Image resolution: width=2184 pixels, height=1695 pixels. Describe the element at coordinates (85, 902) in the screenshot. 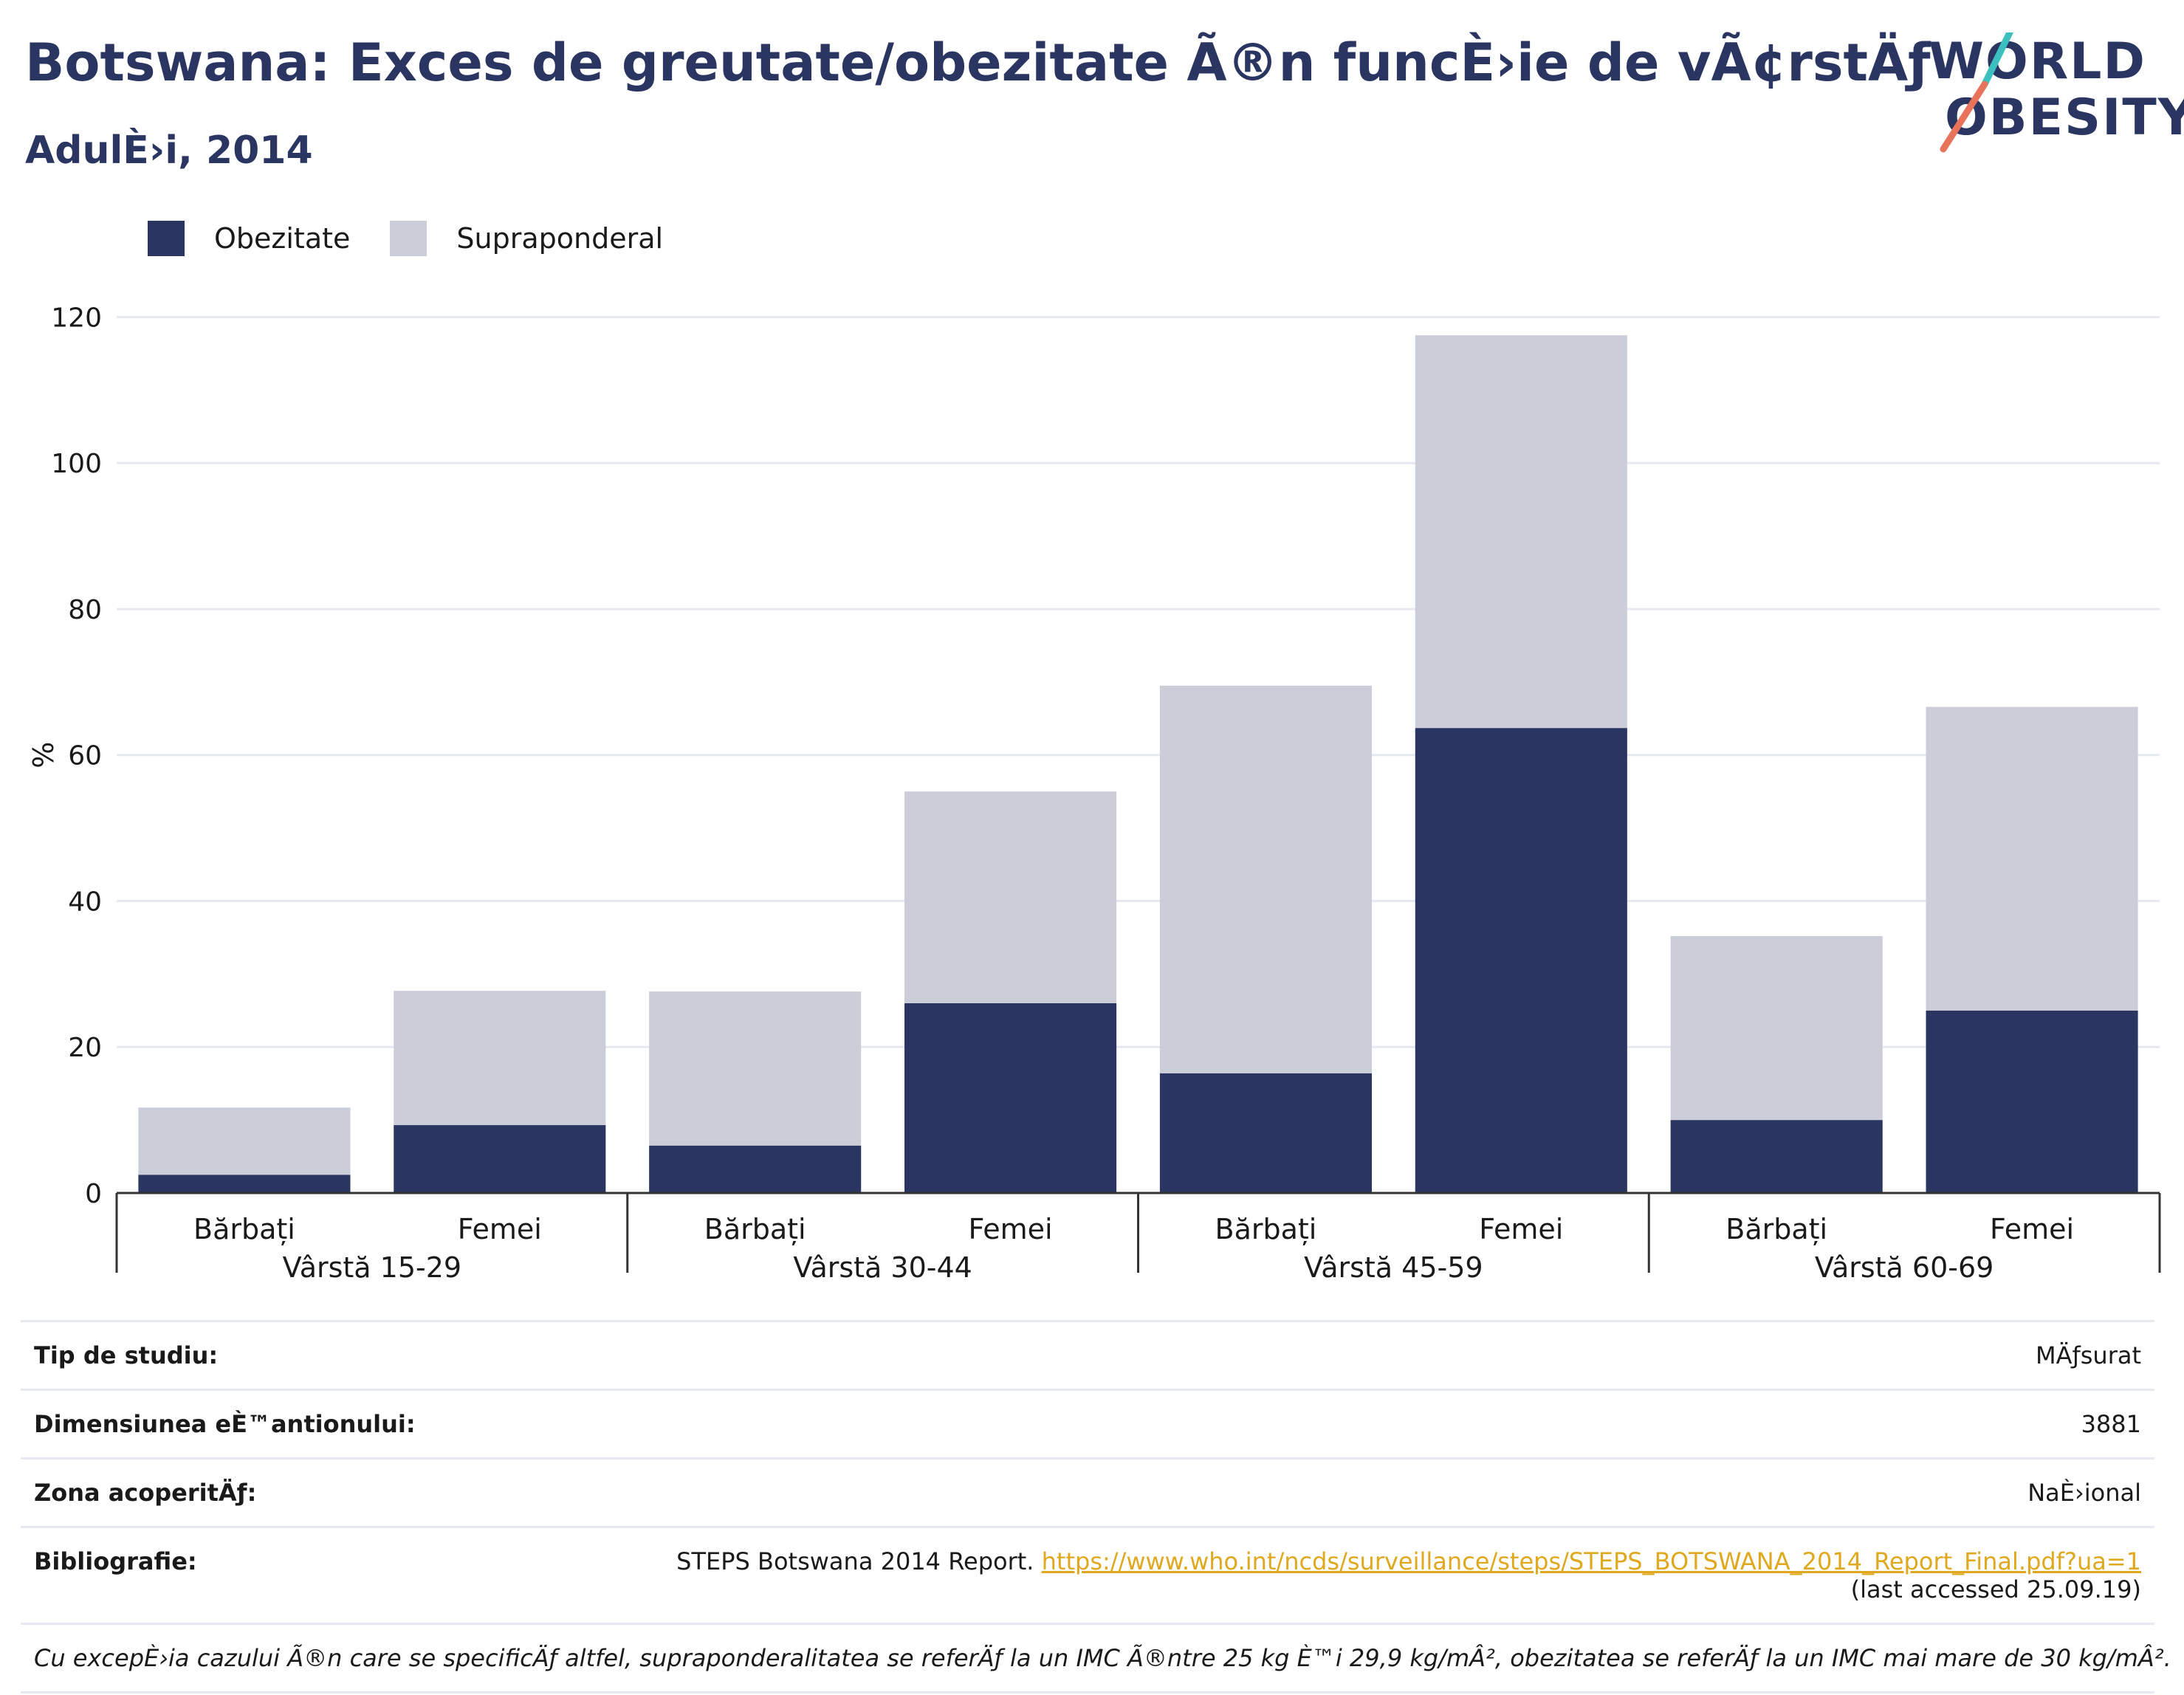

I see `y-tick-label: 40` at that location.